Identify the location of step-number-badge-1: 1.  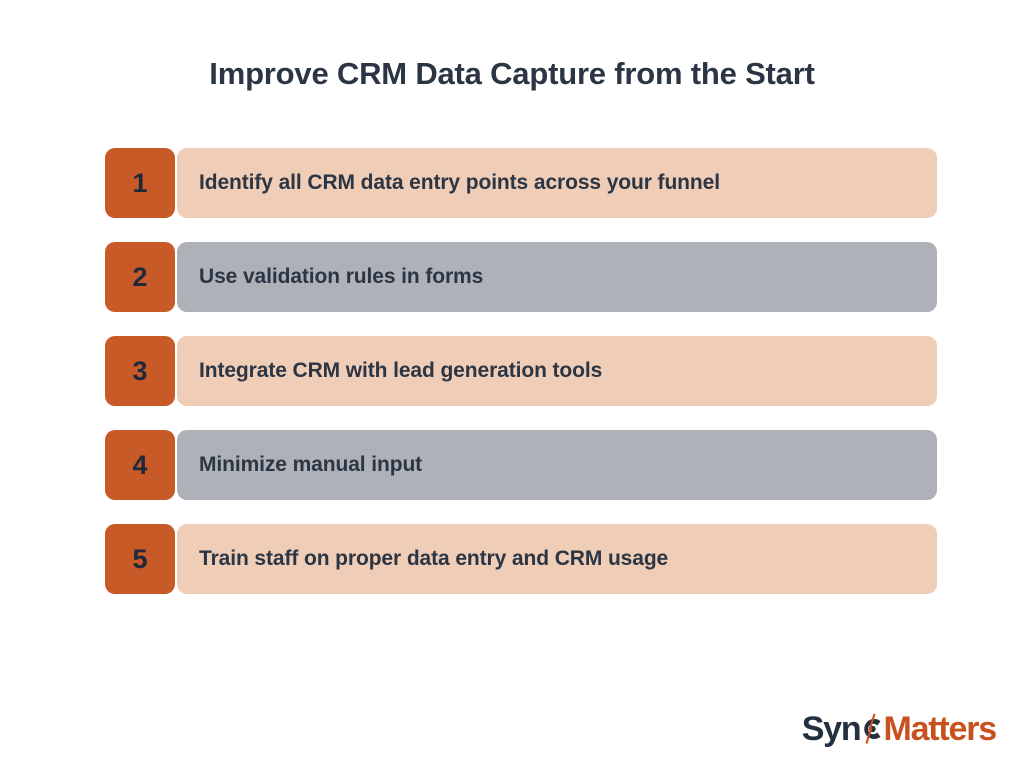
(140, 183).